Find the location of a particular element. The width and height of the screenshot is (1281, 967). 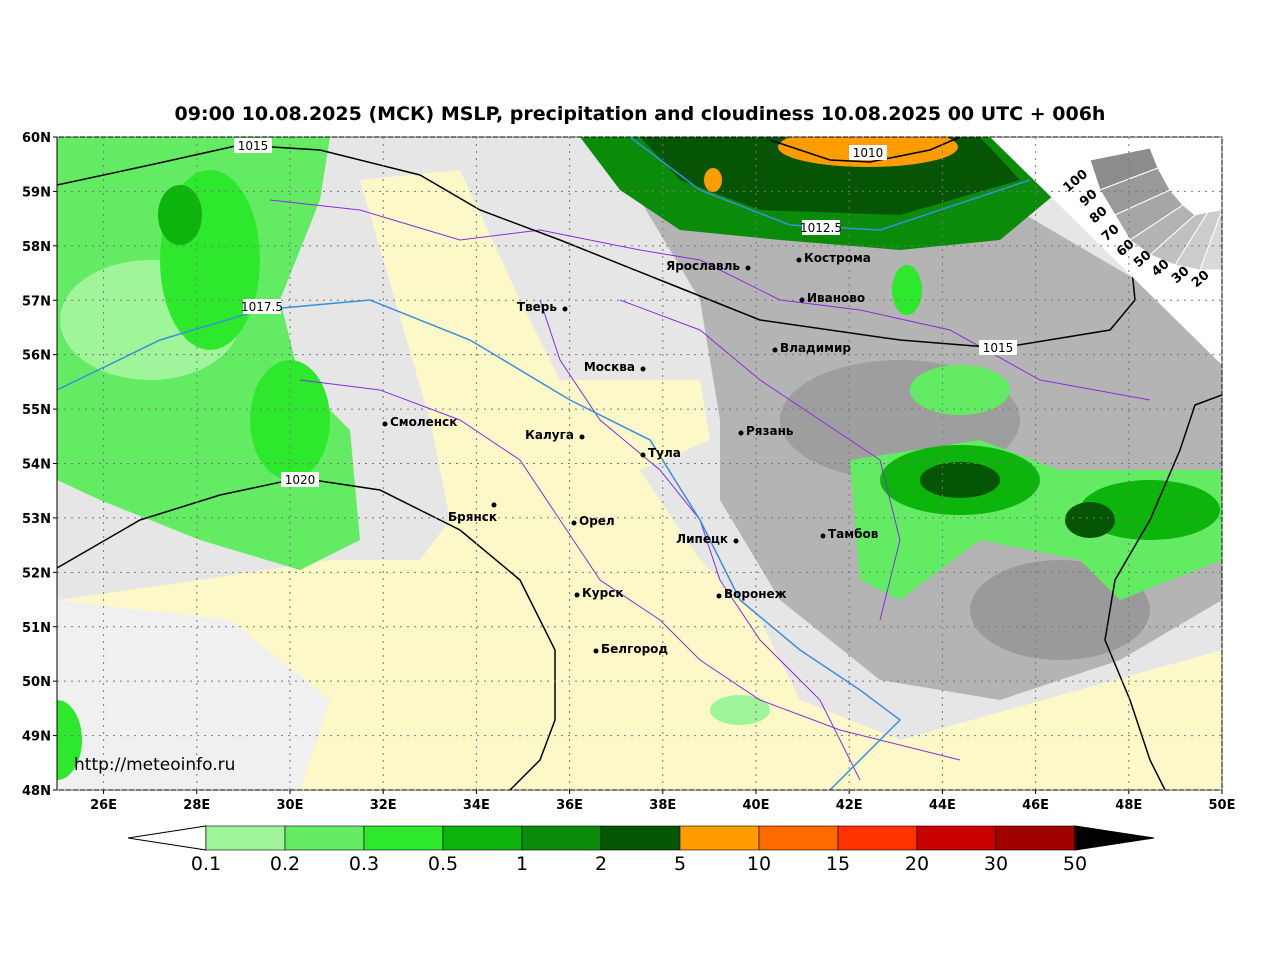

city-label: Рязань is located at coordinates (770, 431).